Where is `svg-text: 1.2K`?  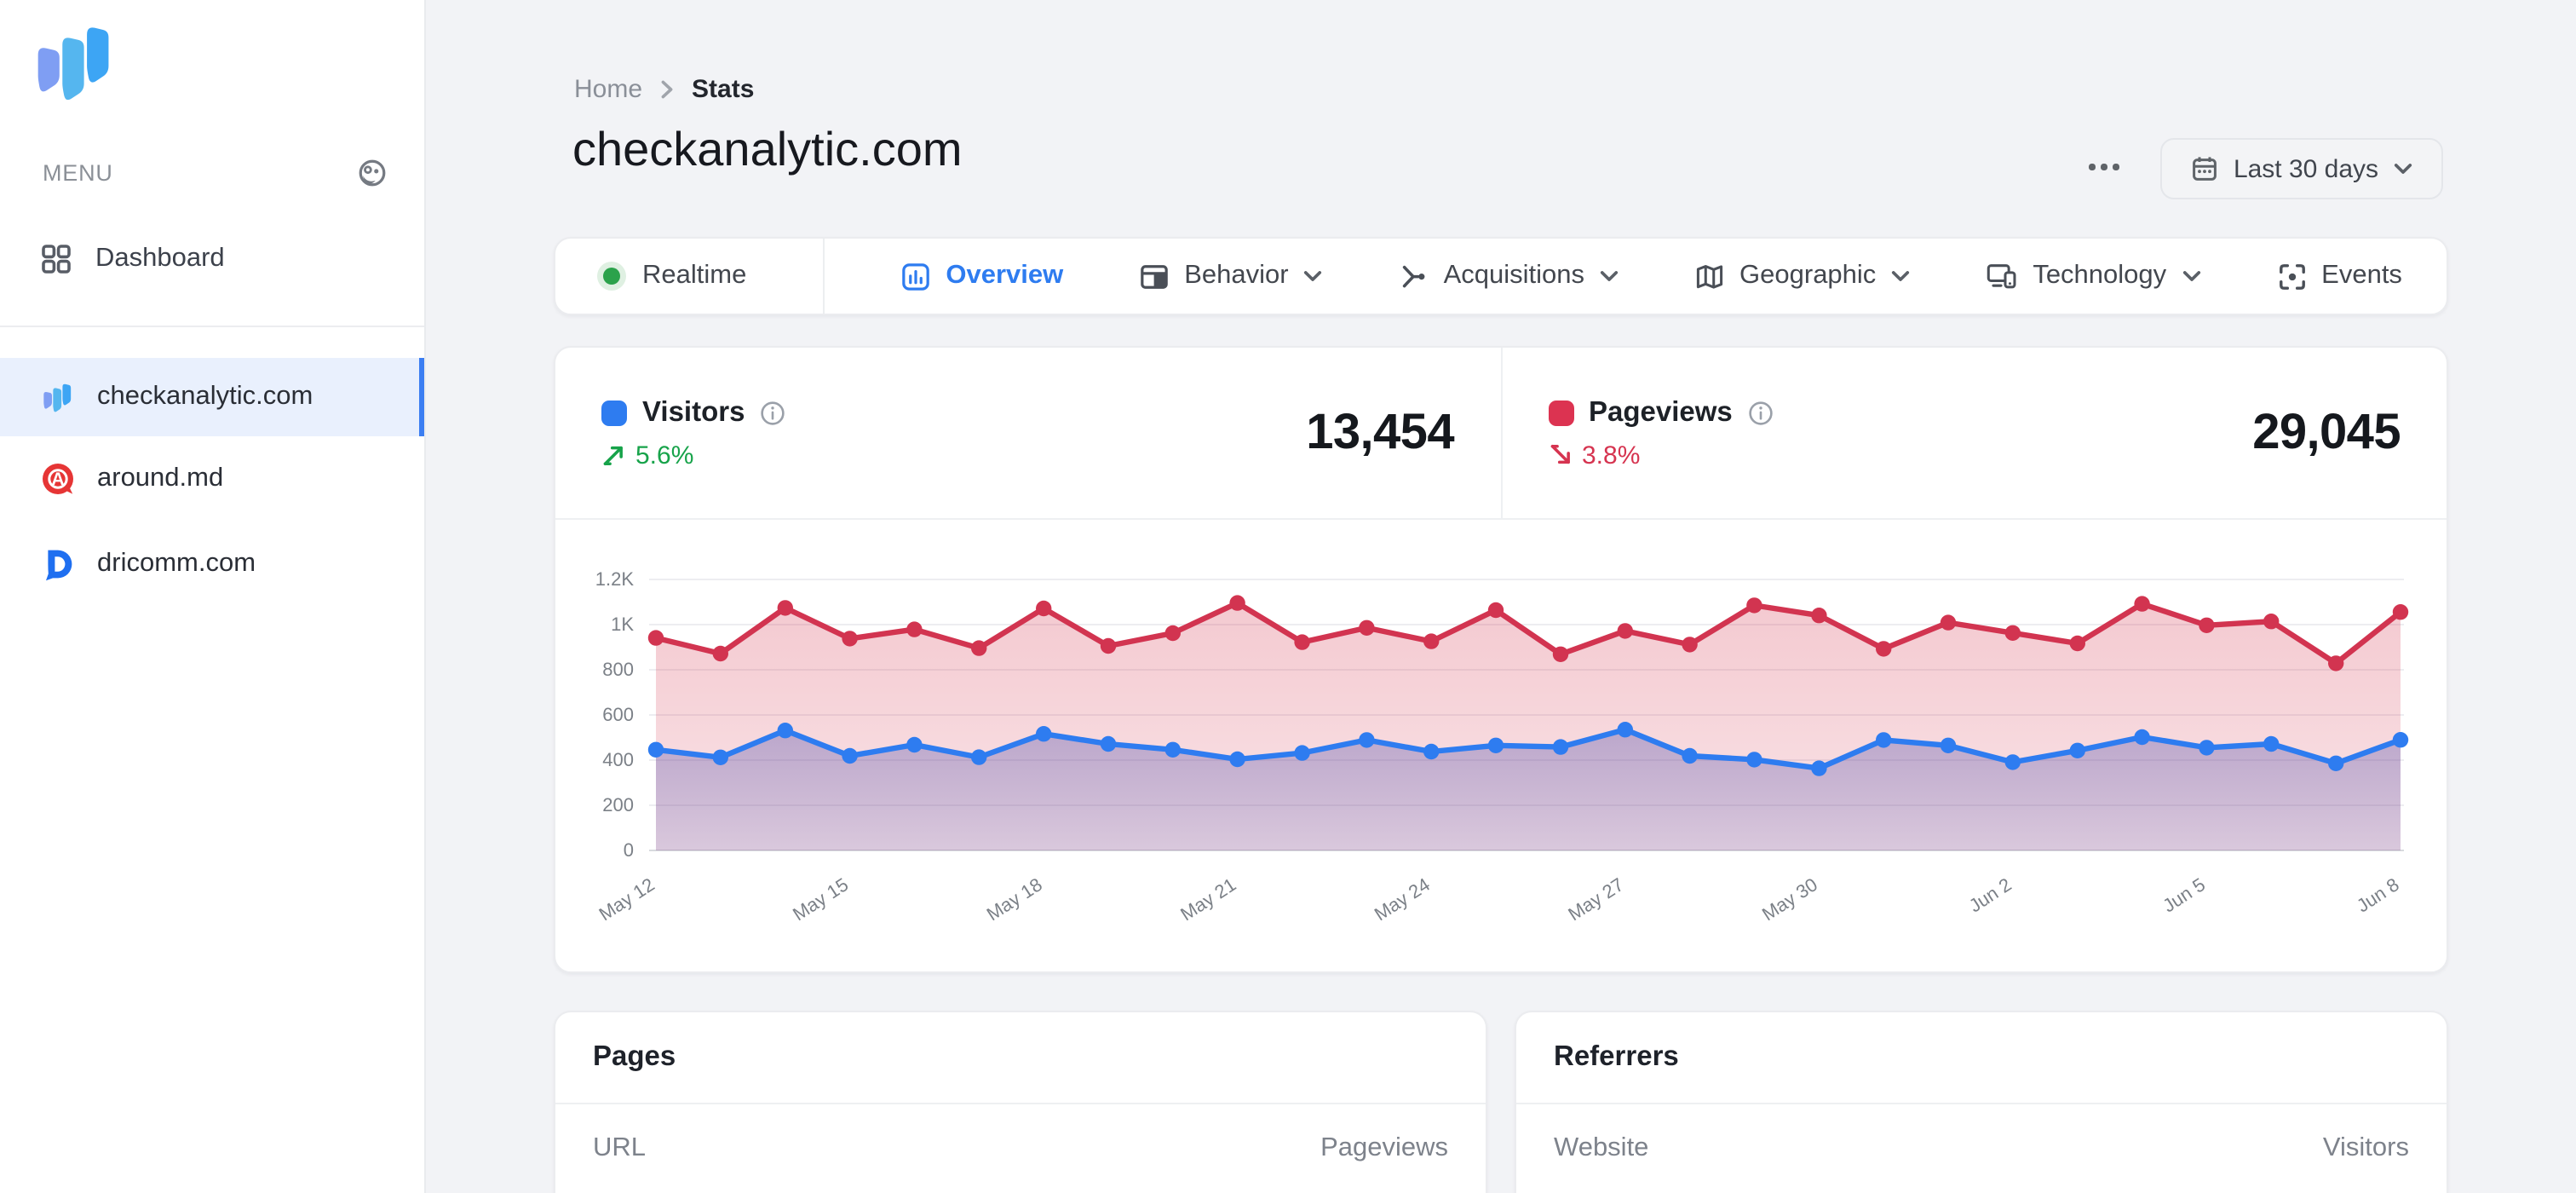 svg-text: 1.2K is located at coordinates (615, 579).